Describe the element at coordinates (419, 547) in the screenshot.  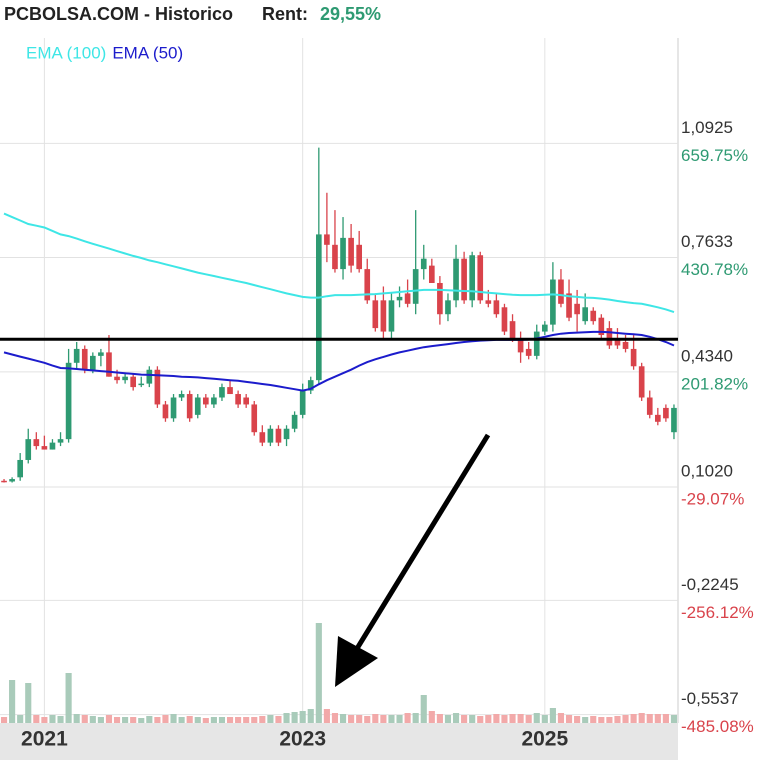
I see `arrow-shaft` at that location.